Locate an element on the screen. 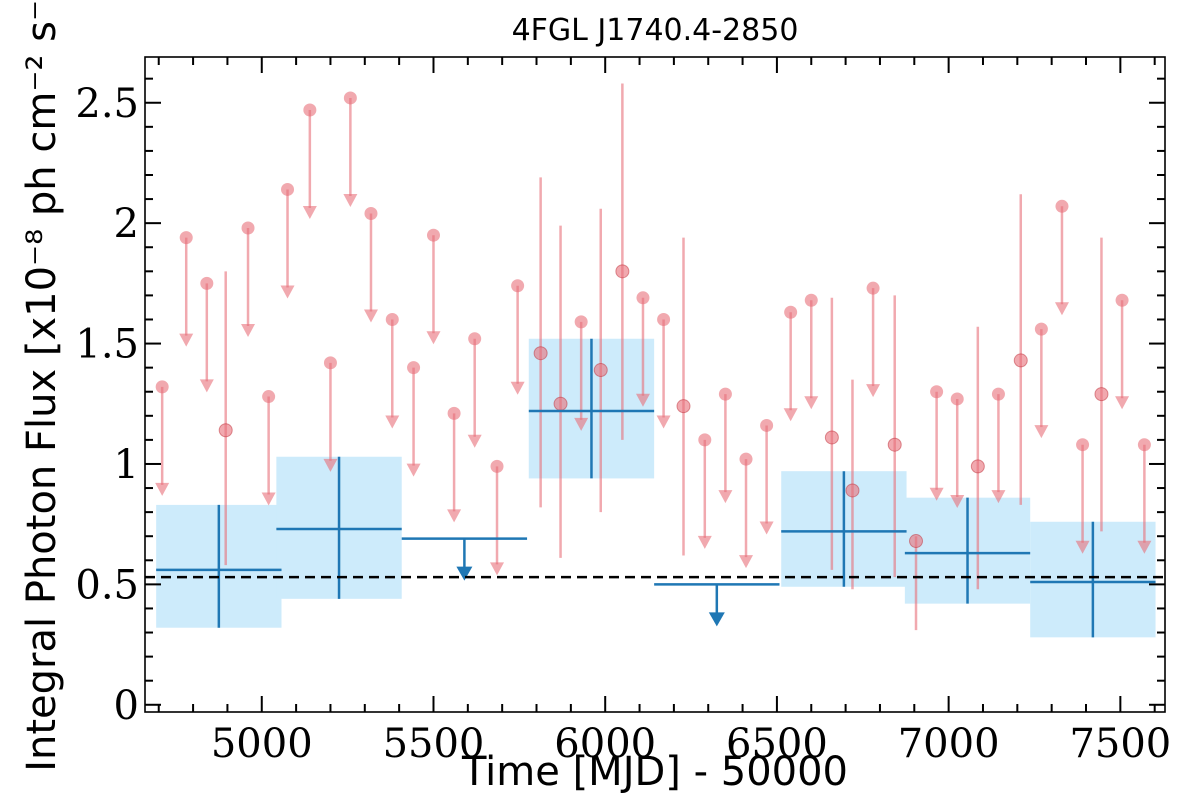 Image resolution: width=1200 pixels, height=800 pixels. x-tick-label: 7500 is located at coordinates (1120, 744).